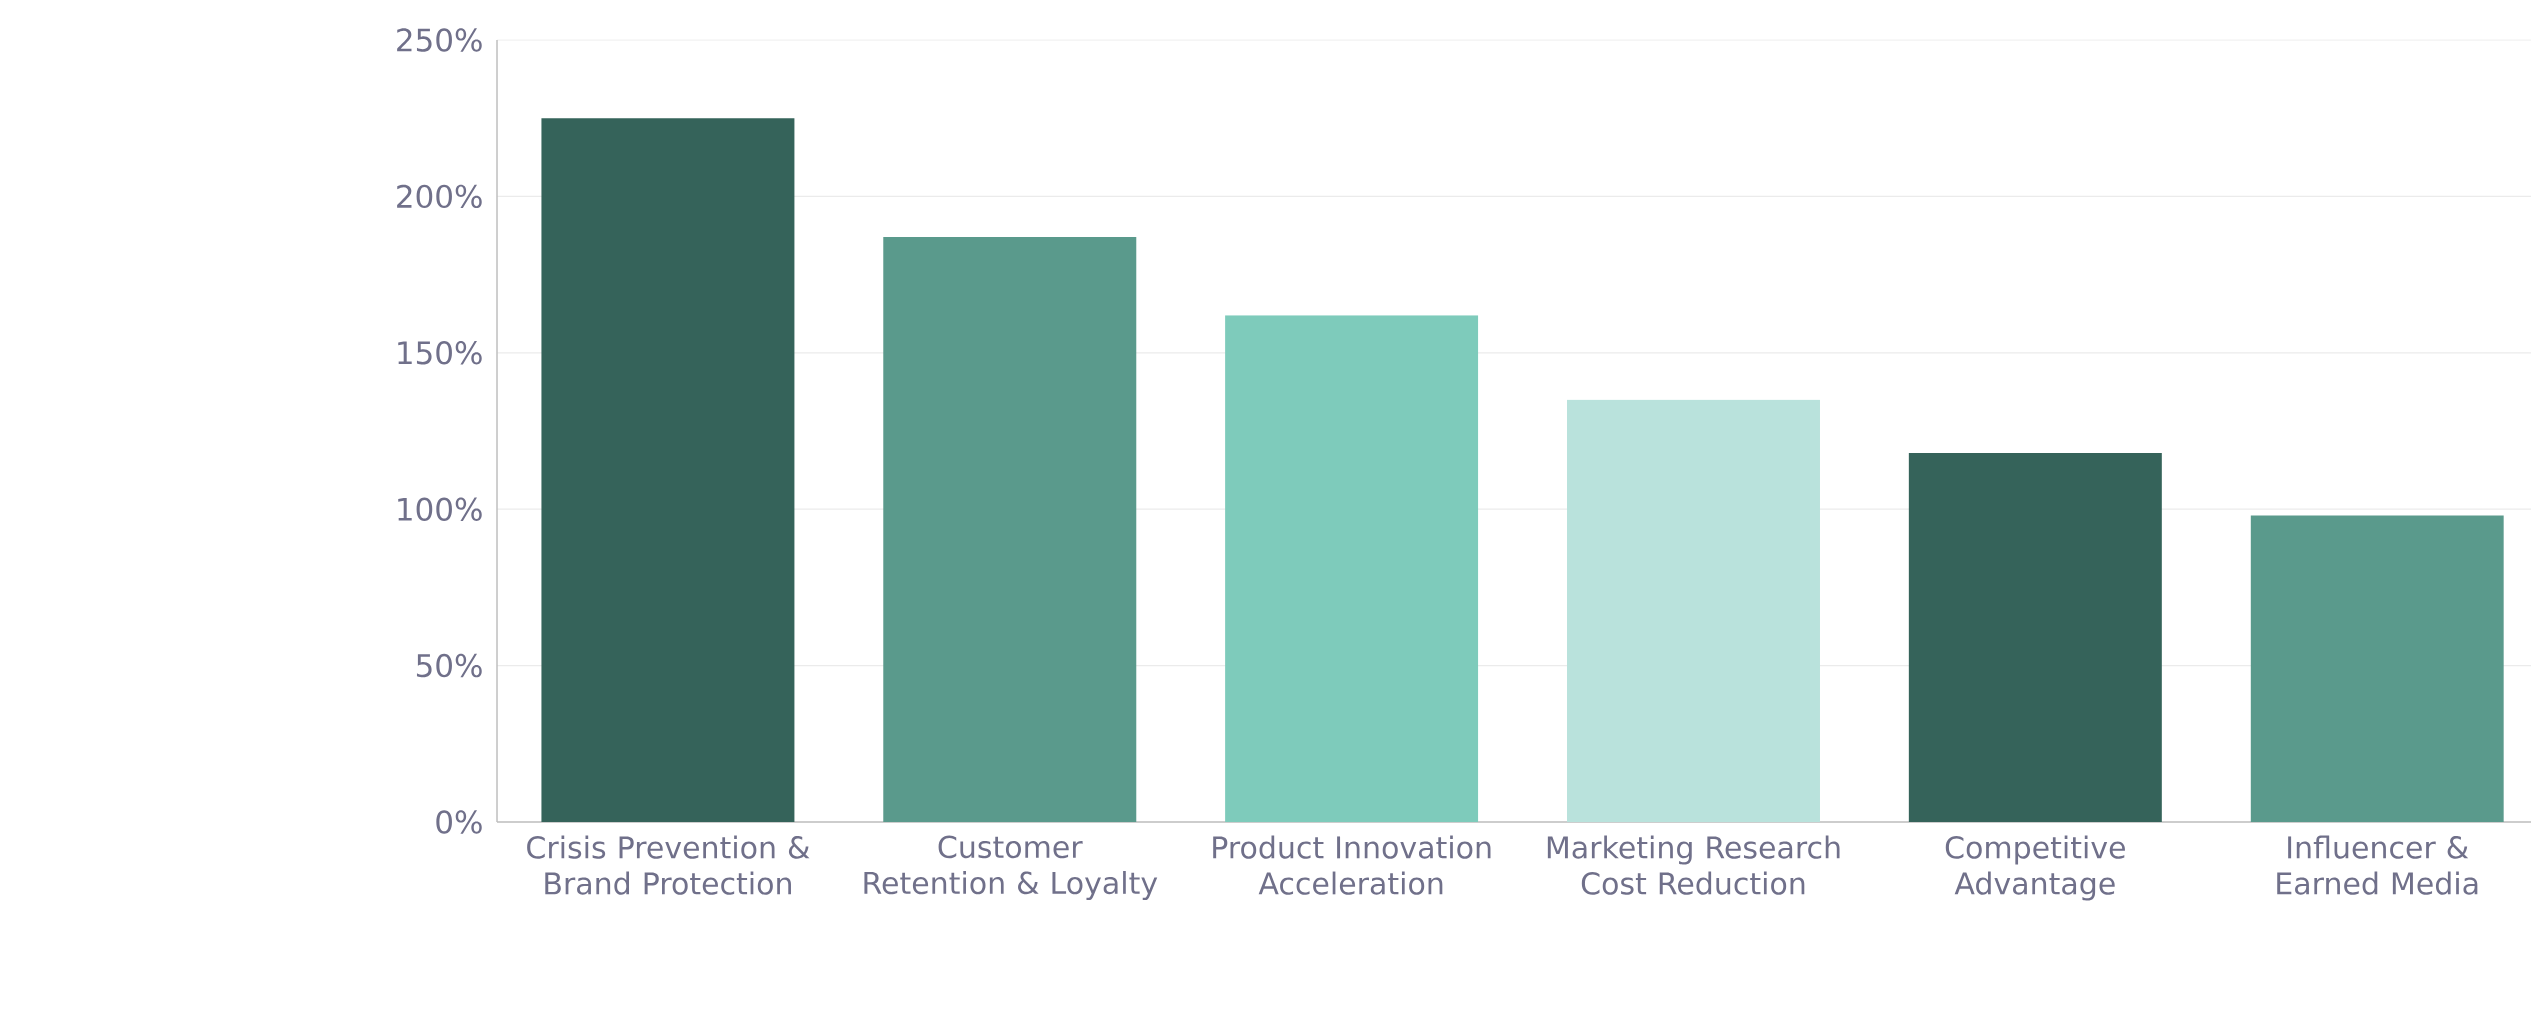  What do you see at coordinates (1352, 865) in the screenshot?
I see `x-tick-label: Product Innovation Acceleration` at bounding box center [1352, 865].